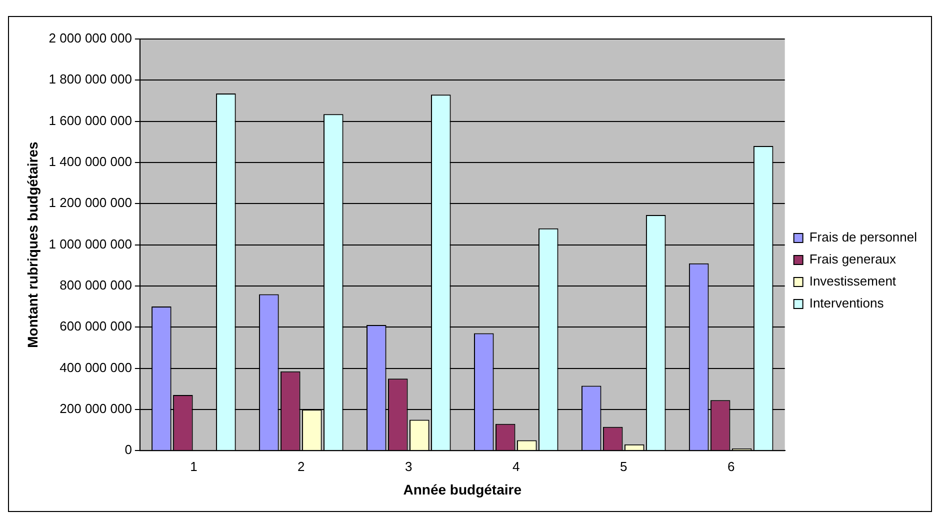 This screenshot has width=938, height=515. I want to click on legend-label: Frais de personnel, so click(863, 237).